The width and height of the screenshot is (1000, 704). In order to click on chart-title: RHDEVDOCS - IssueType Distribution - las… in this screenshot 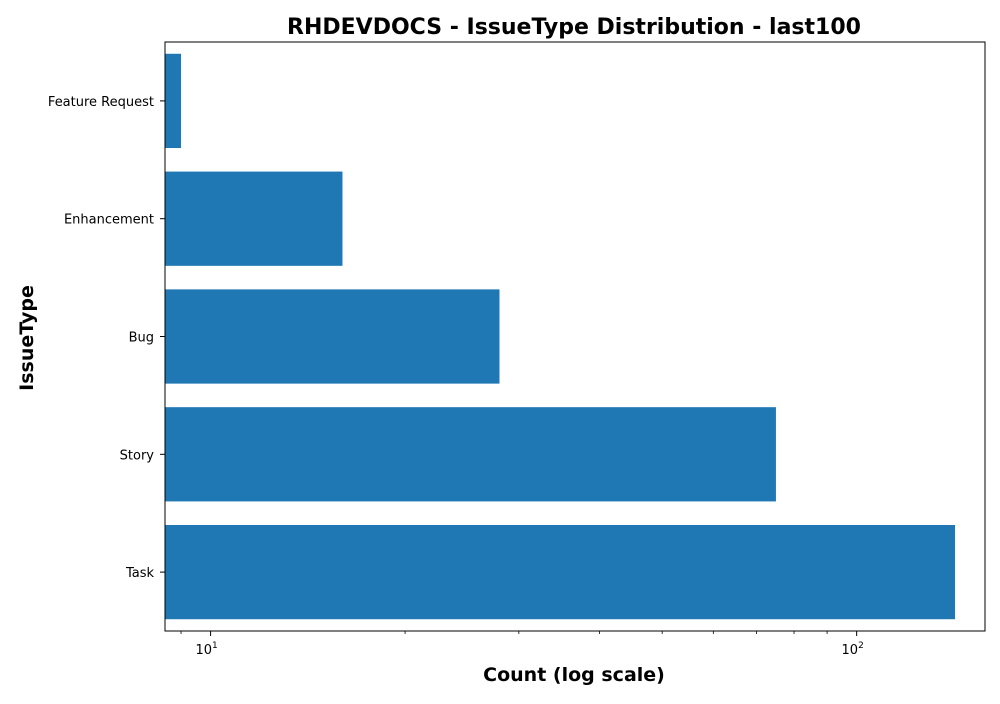, I will do `click(574, 27)`.